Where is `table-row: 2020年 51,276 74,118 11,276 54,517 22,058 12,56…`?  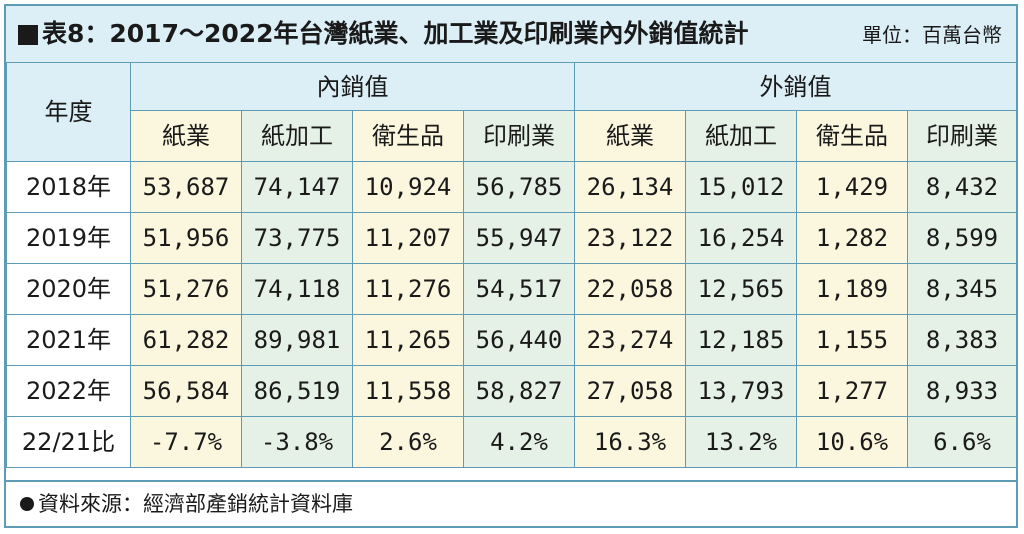 table-row: 2020年 51,276 74,118 11,276 54,517 22,058 12,56… is located at coordinates (511, 289).